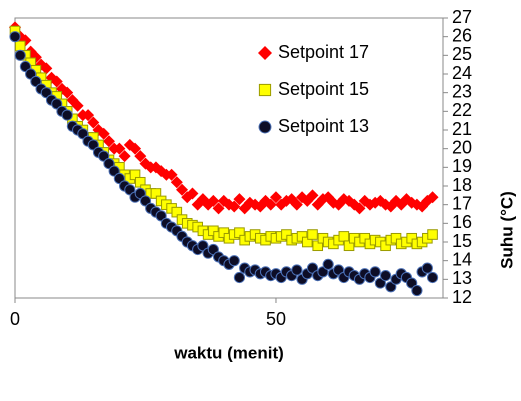  What do you see at coordinates (462, 91) in the screenshot?
I see `y-tick-label: 23` at bounding box center [462, 91].